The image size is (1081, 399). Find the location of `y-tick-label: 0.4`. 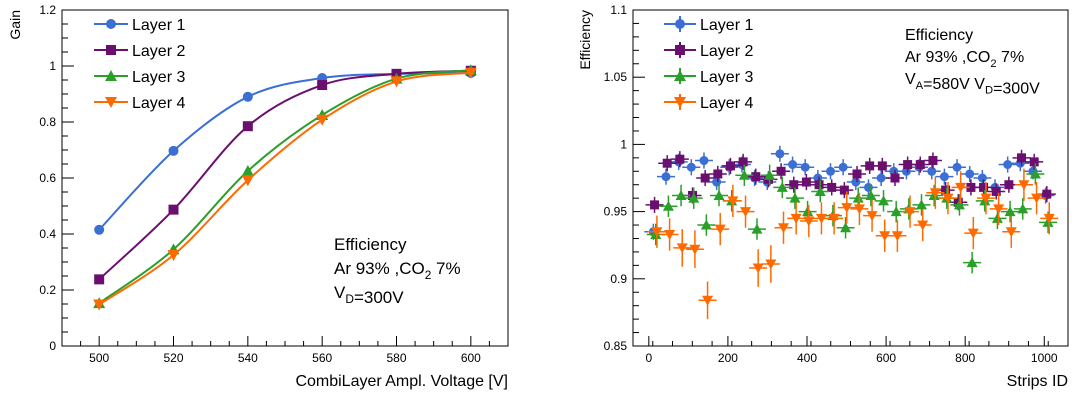

y-tick-label: 0.4 is located at coordinates (47, 234).